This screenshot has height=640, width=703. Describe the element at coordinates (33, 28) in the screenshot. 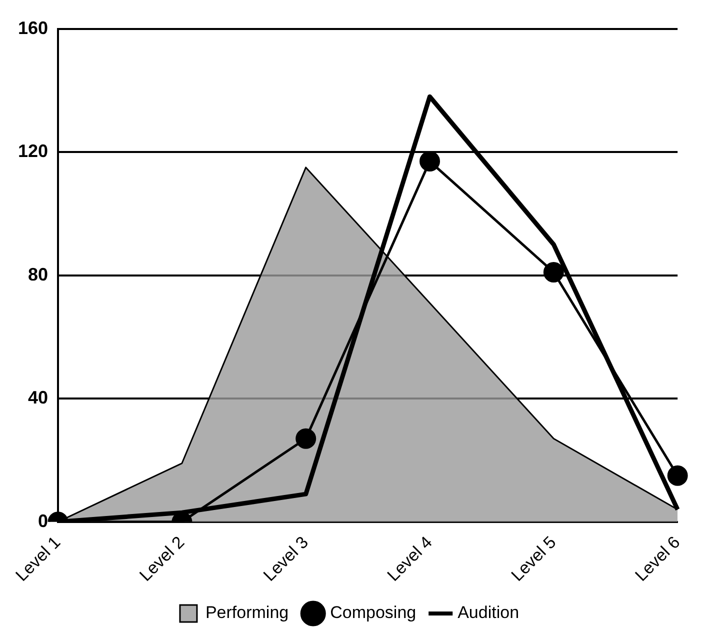

I see `y-tick-label: 160` at that location.